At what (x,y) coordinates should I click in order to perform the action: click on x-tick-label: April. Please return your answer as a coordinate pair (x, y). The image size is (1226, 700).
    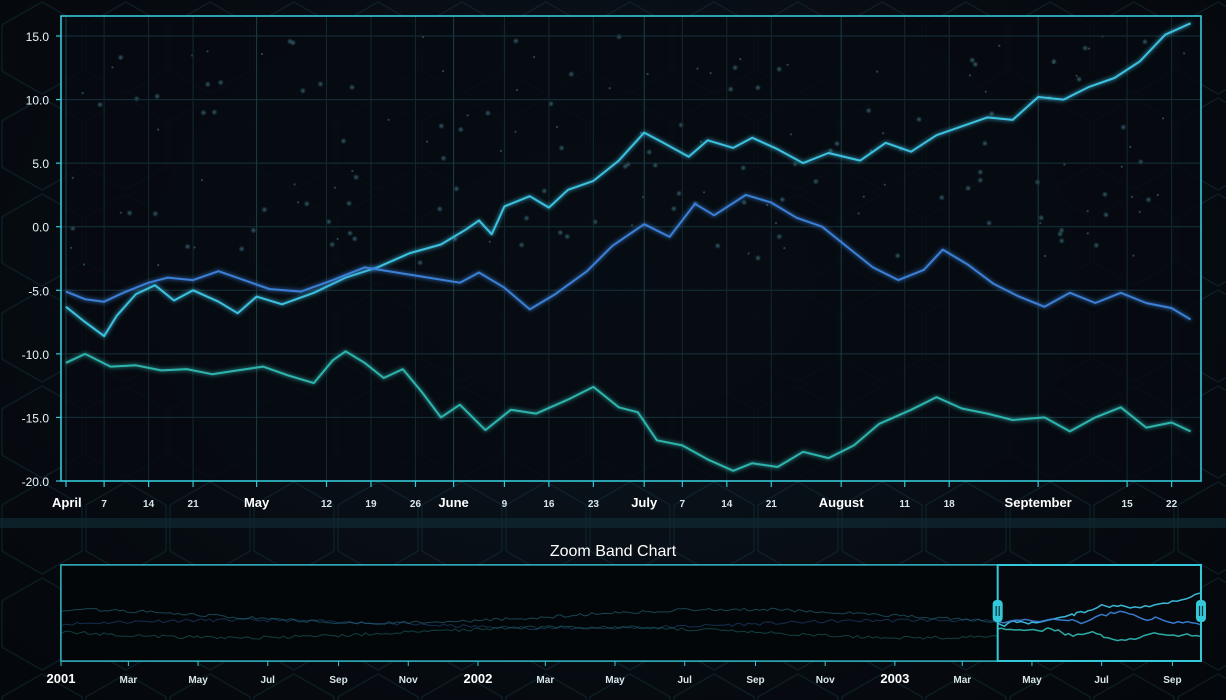
    Looking at the image, I should click on (67, 502).